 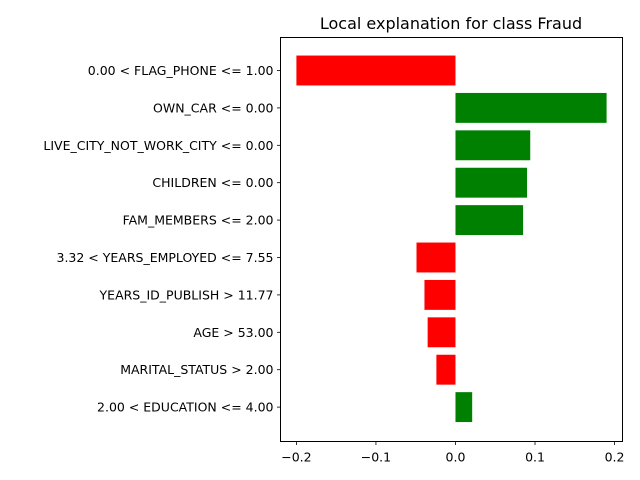 I want to click on y-tick-label: CHILDREN <= 0.00, so click(x=212, y=182).